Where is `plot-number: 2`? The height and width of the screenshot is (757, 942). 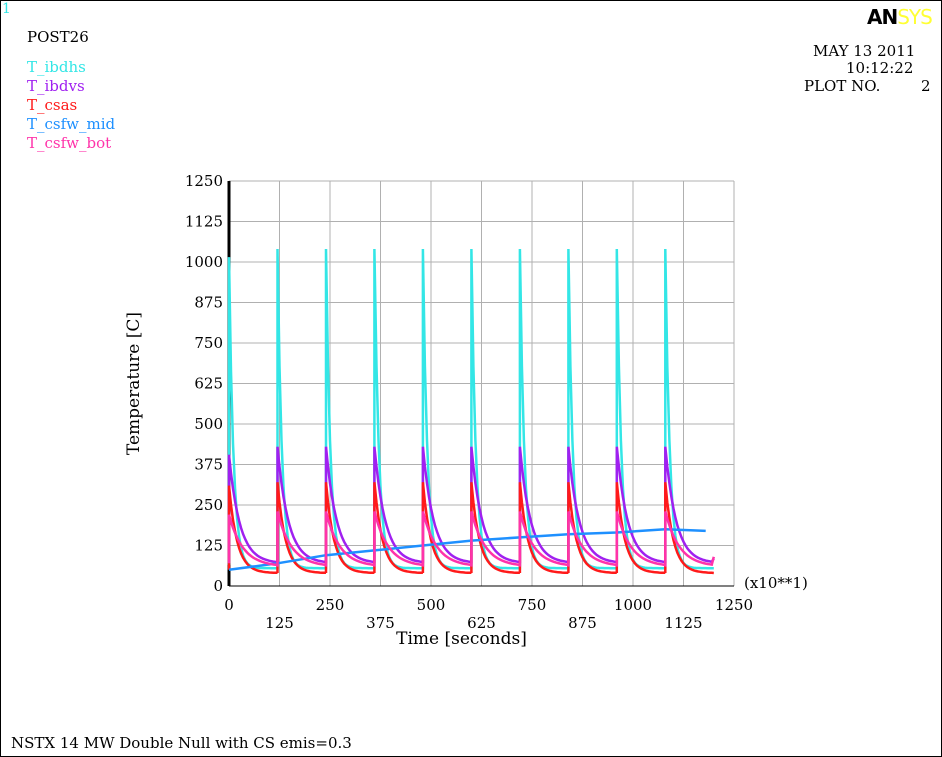 plot-number: 2 is located at coordinates (926, 86).